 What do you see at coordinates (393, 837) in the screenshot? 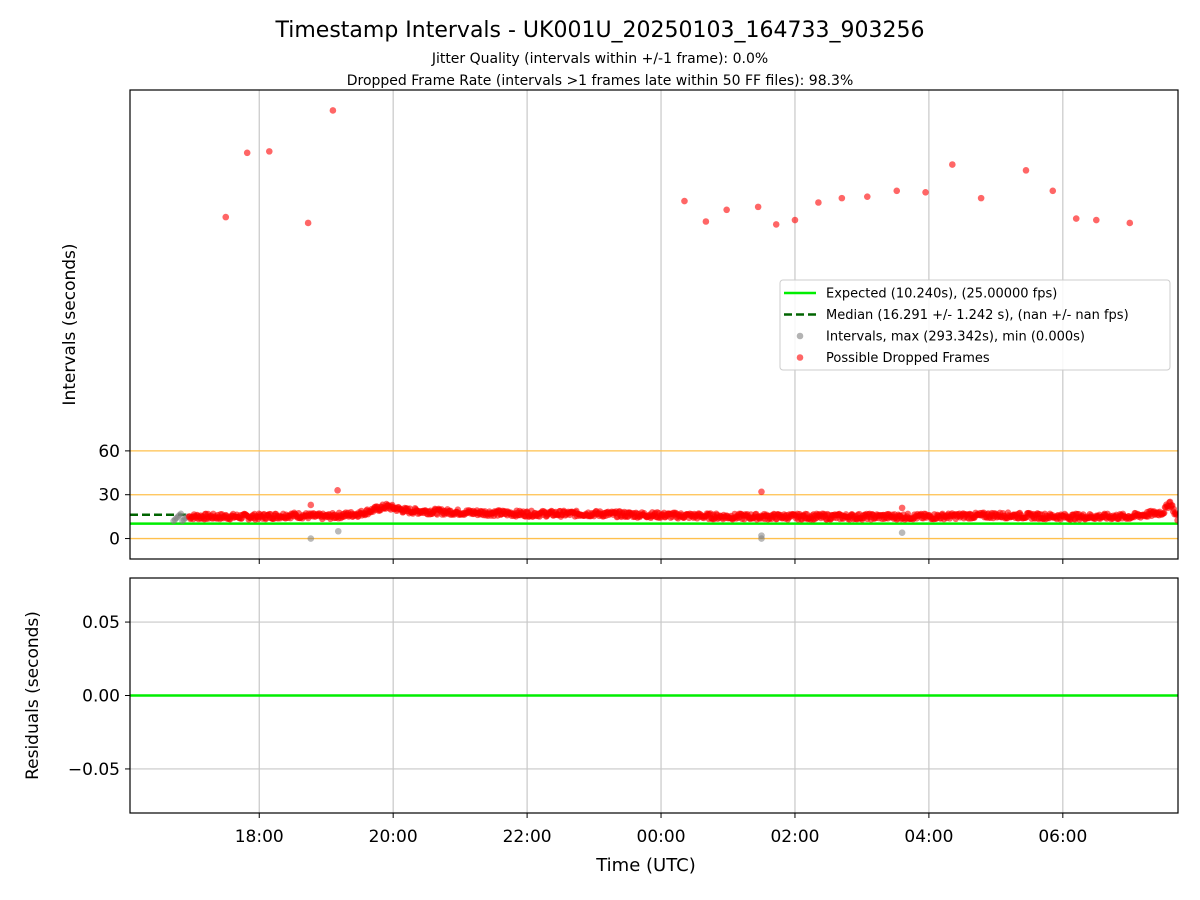
I see `x-tick-label: 20:00` at bounding box center [393, 837].